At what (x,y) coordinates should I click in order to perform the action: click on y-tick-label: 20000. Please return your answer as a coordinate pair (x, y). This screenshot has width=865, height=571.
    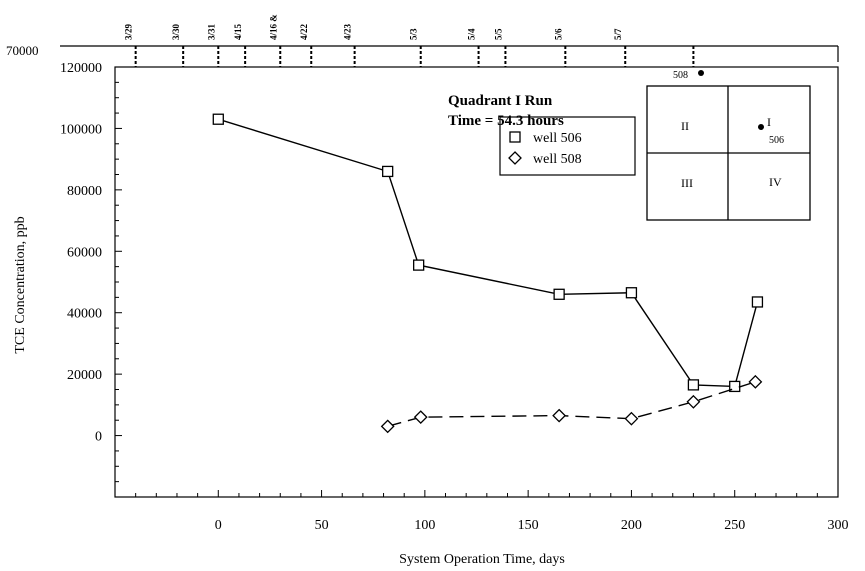
    Looking at the image, I should click on (84, 375).